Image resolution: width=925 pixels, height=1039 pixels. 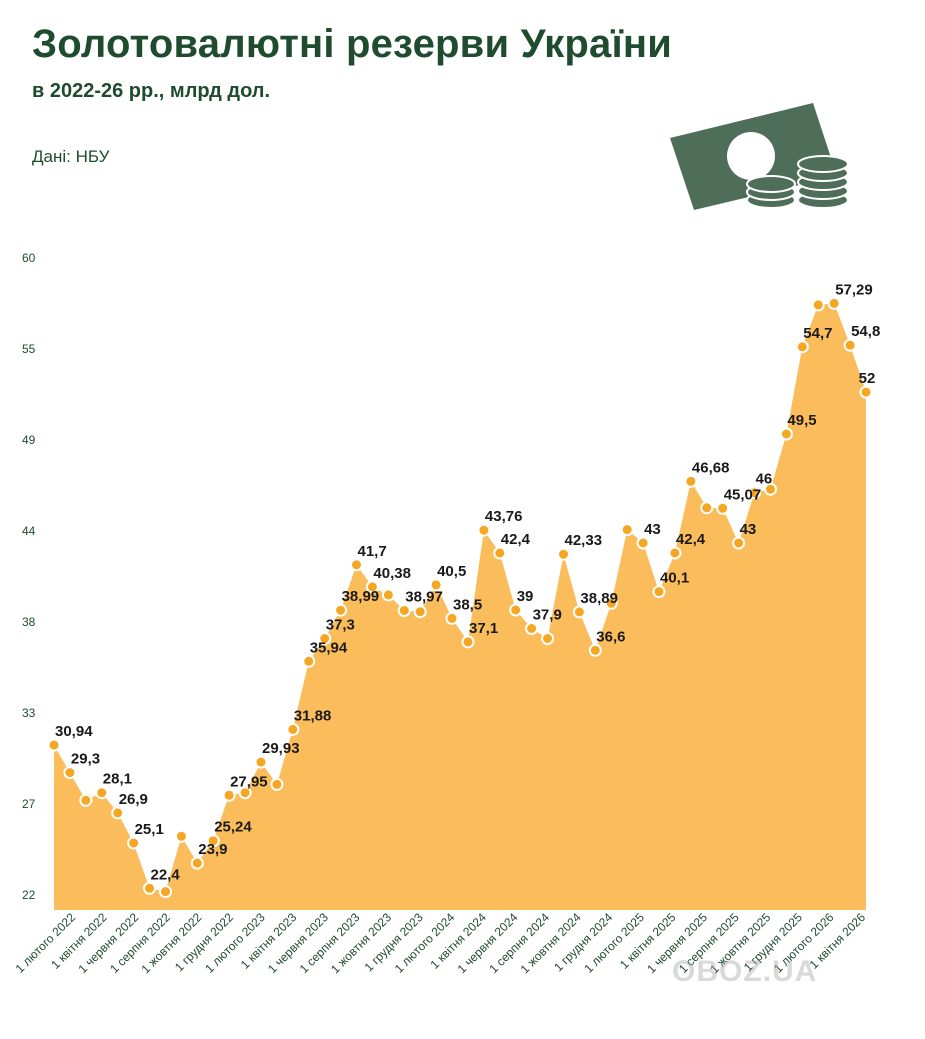 What do you see at coordinates (745, 971) in the screenshot?
I see `watermark: OBOZ.UA` at bounding box center [745, 971].